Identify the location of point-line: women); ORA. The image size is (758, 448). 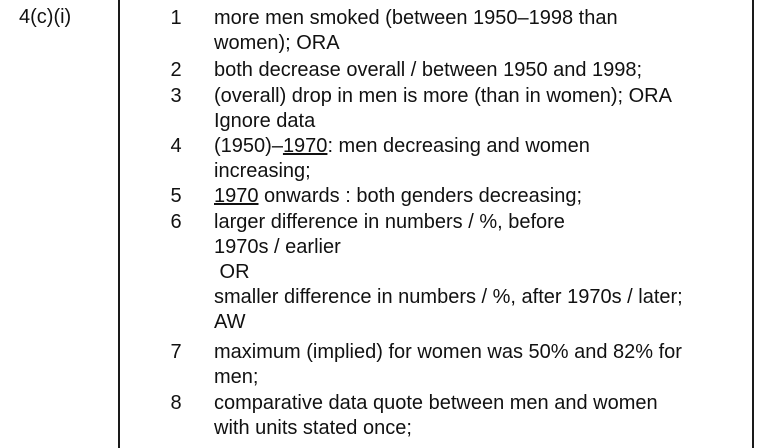
(277, 43).